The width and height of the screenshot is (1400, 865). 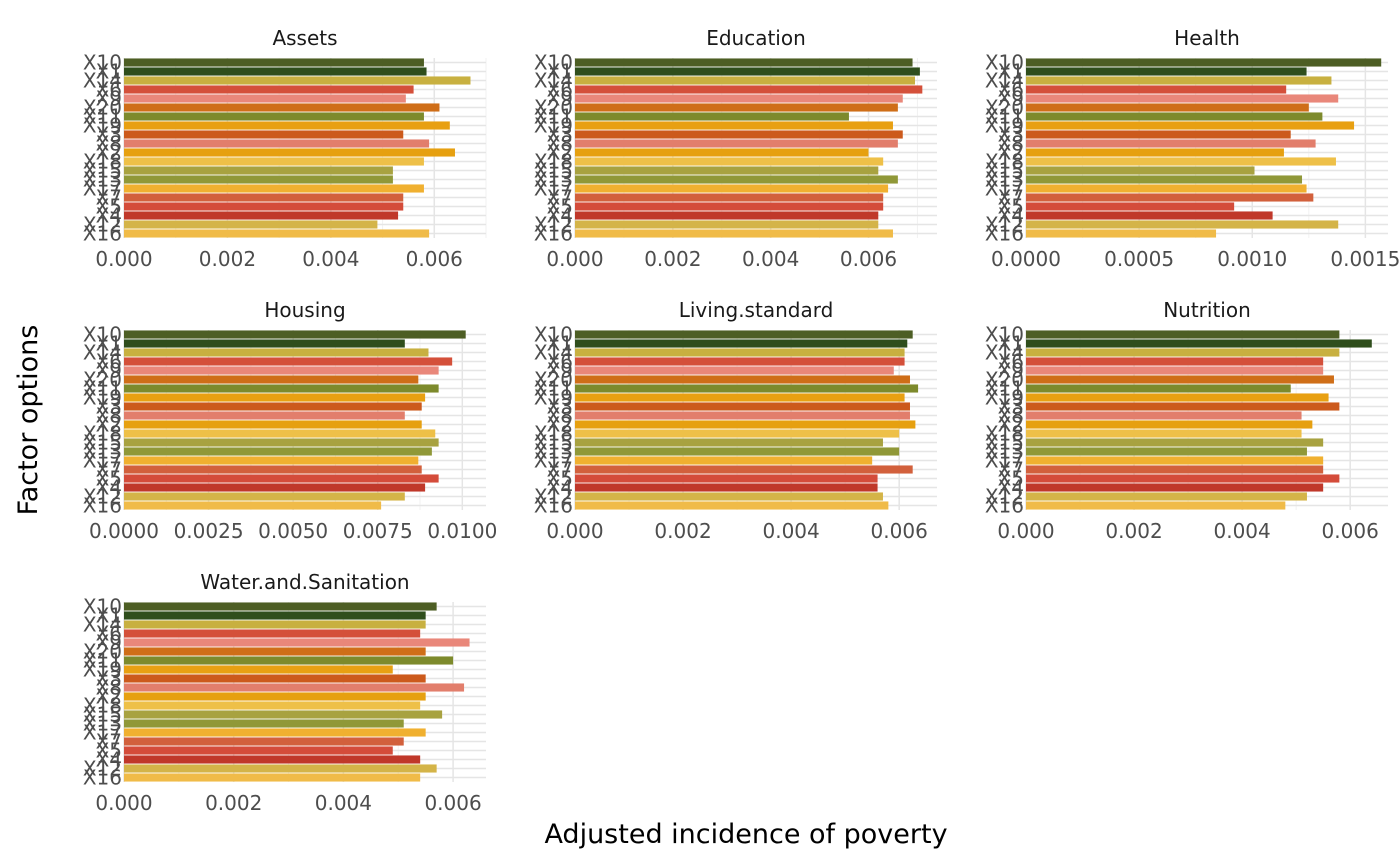 What do you see at coordinates (1156, 505) in the screenshot?
I see `bar-x16` at bounding box center [1156, 505].